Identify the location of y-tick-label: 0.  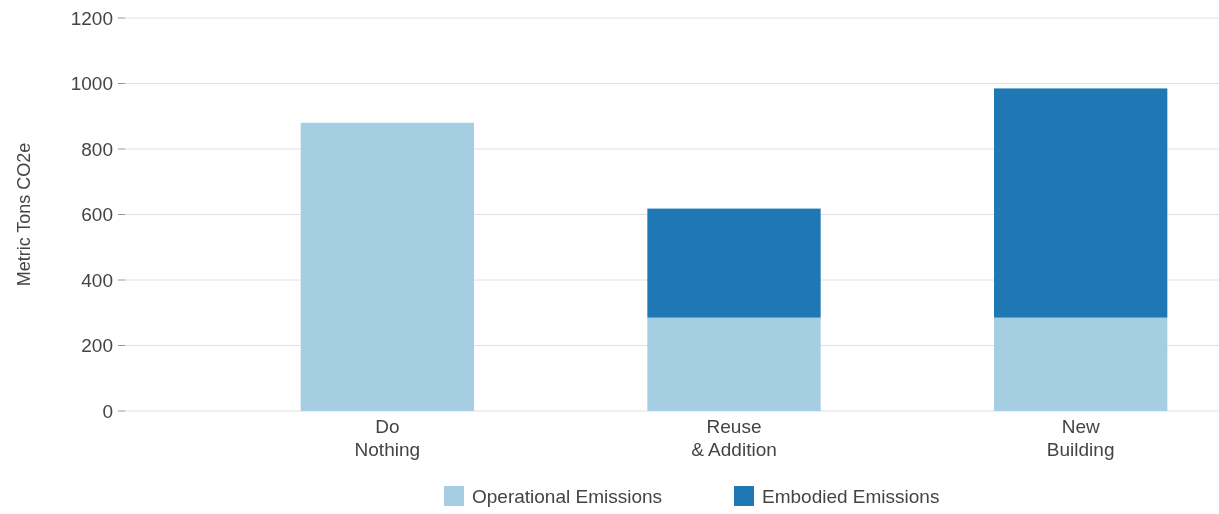
(107, 411).